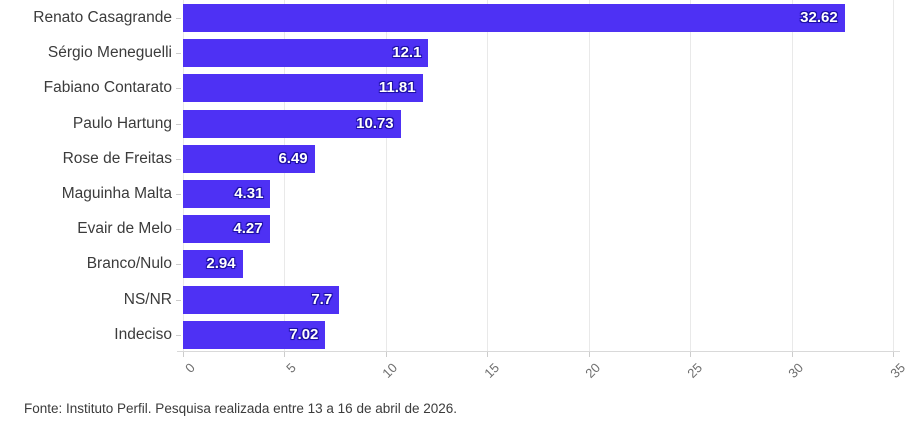  Describe the element at coordinates (407, 53) in the screenshot. I see `bar-value-label: 12.1` at that location.